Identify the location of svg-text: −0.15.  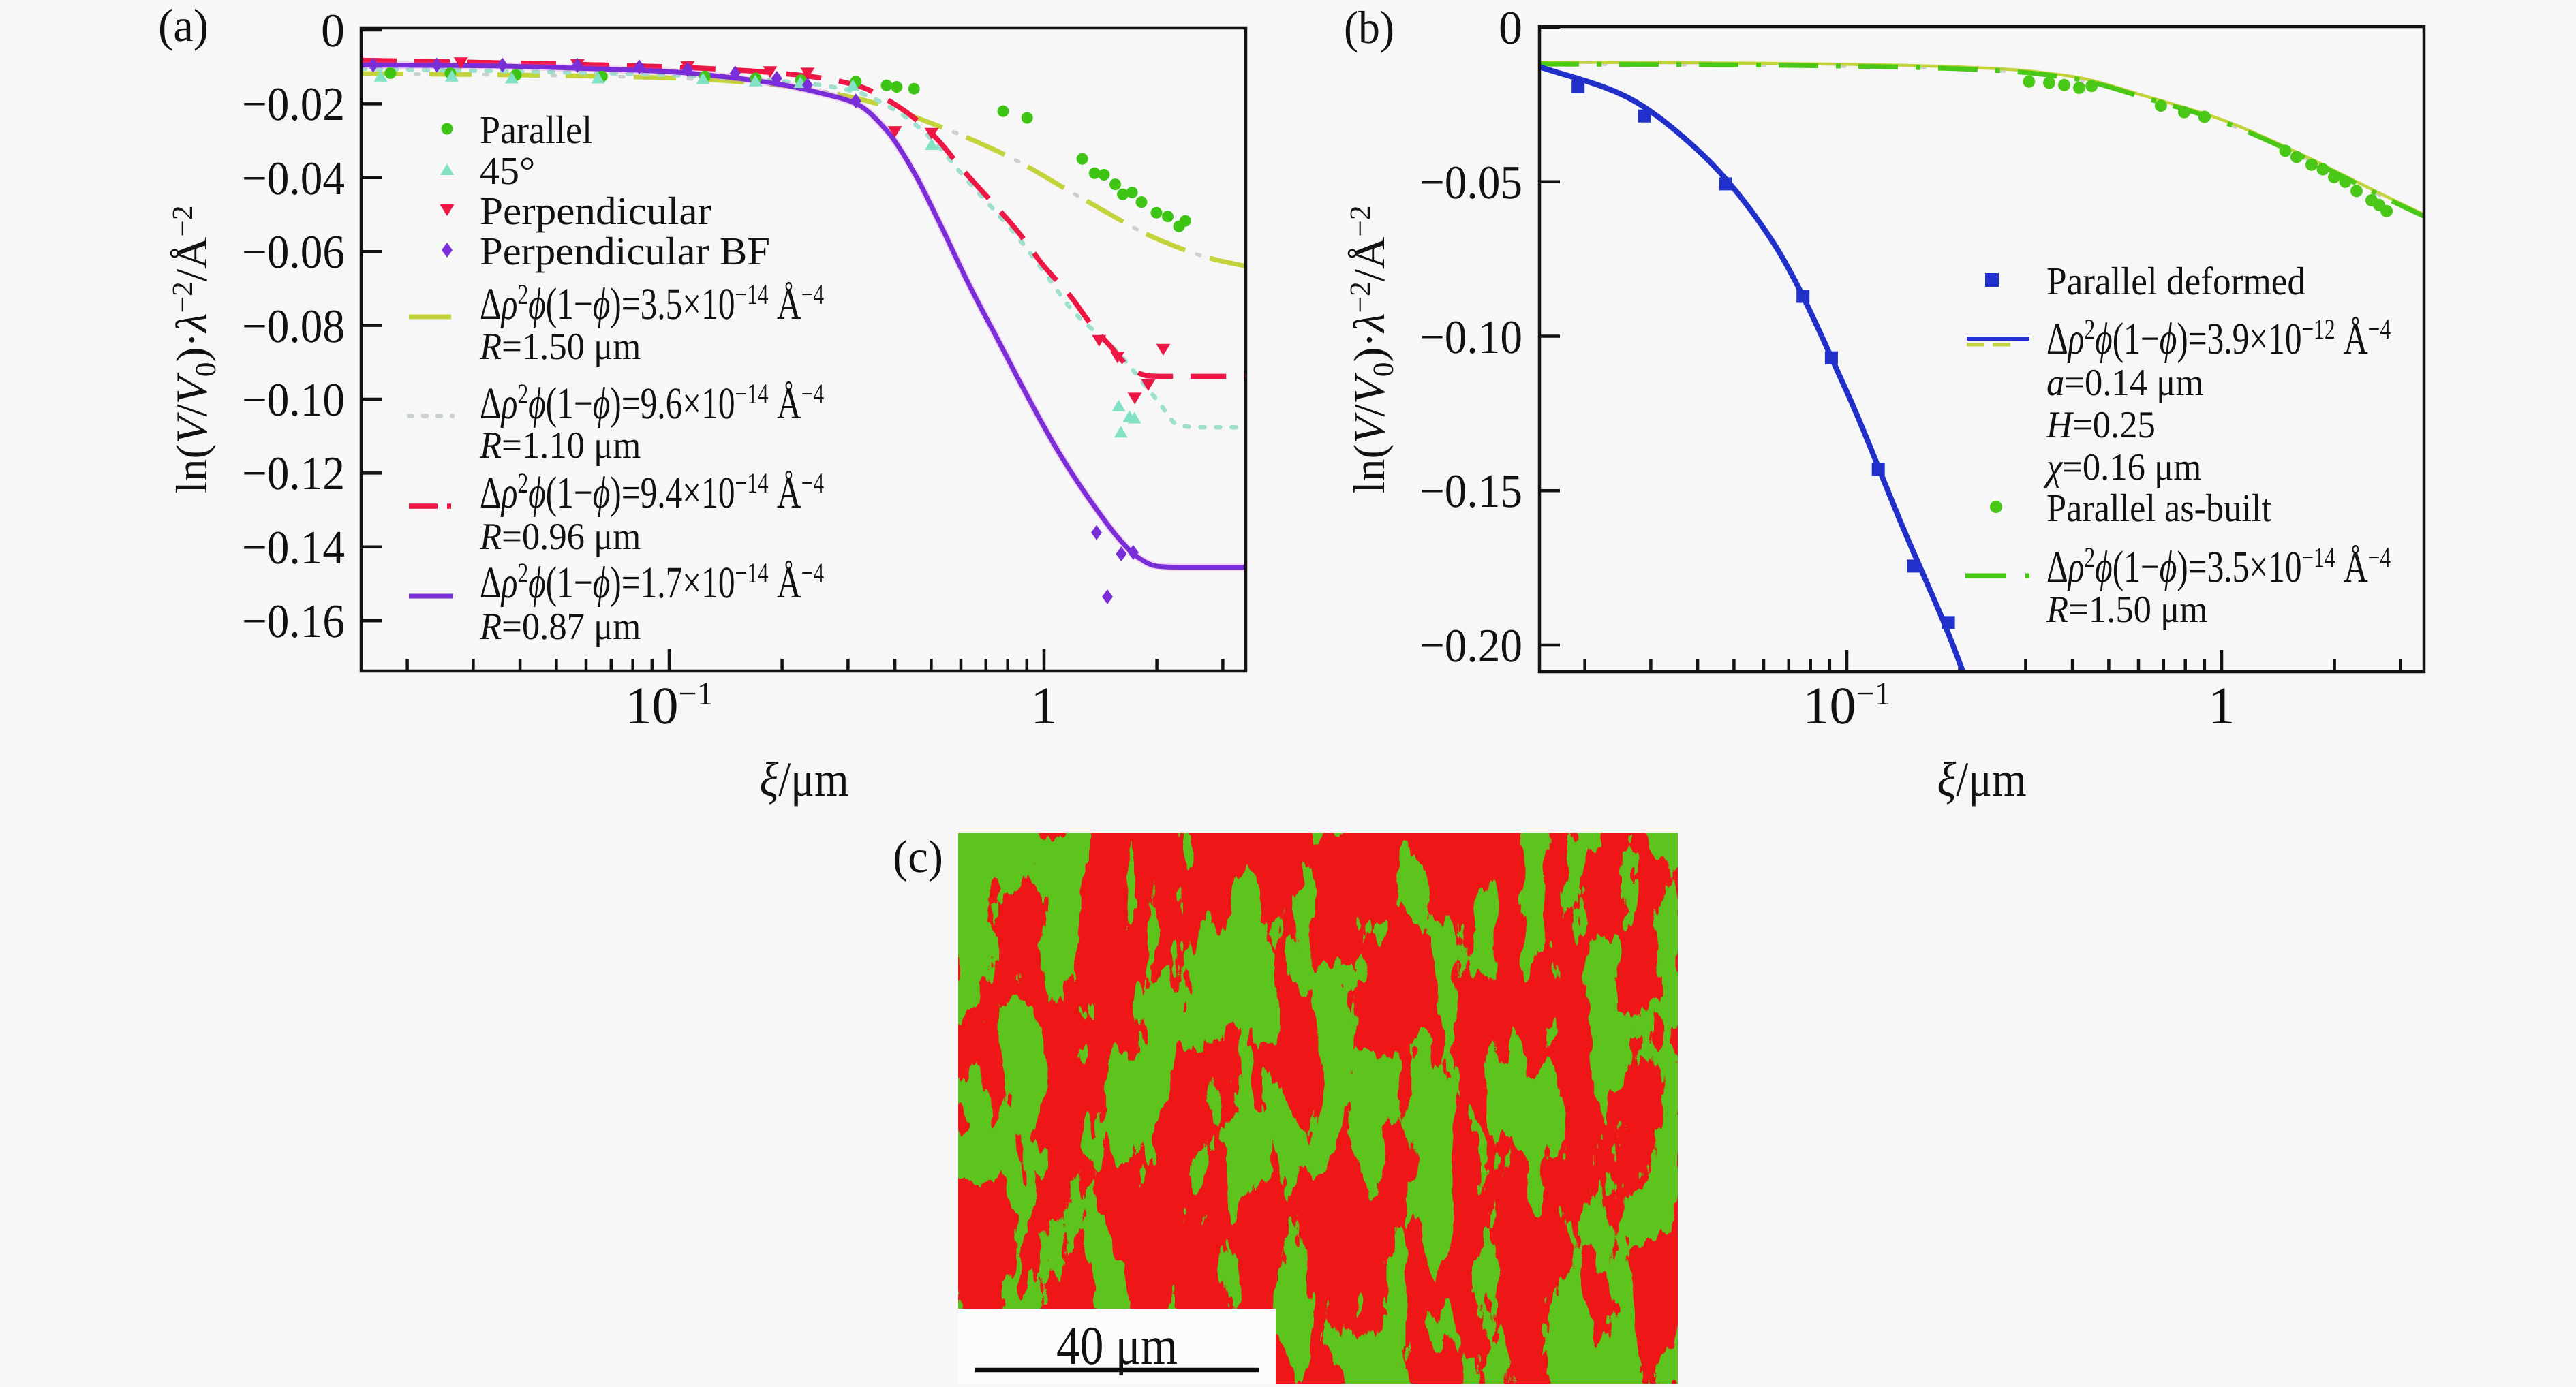
(1471, 491).